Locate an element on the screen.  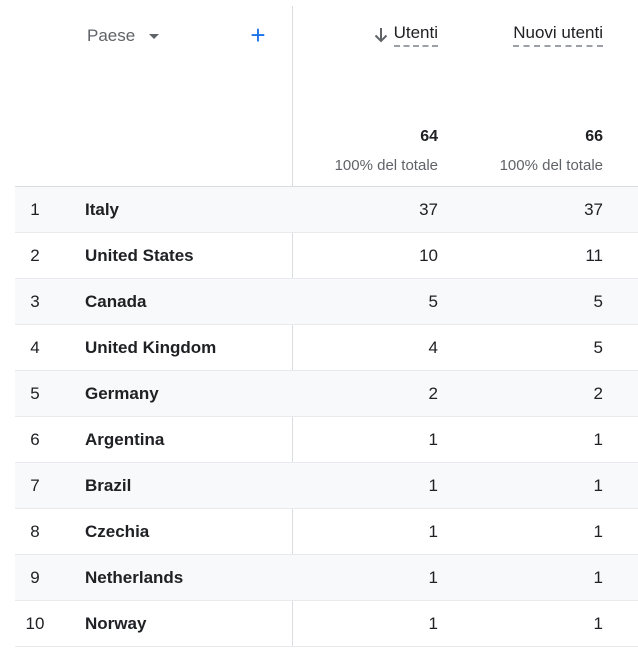
country-name: Czechia is located at coordinates (117, 531).